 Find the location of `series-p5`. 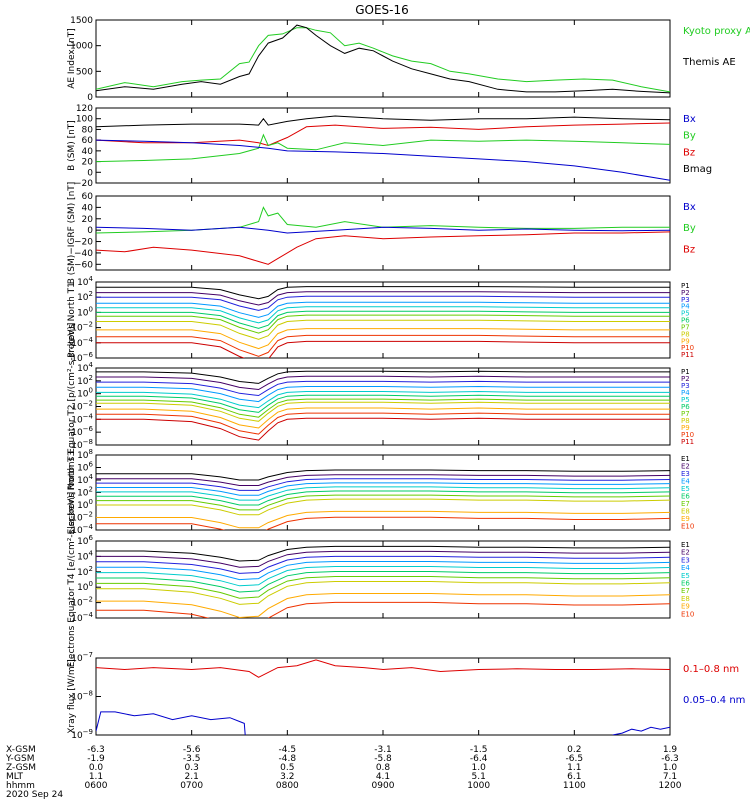

series-p5 is located at coordinates (383, 399).